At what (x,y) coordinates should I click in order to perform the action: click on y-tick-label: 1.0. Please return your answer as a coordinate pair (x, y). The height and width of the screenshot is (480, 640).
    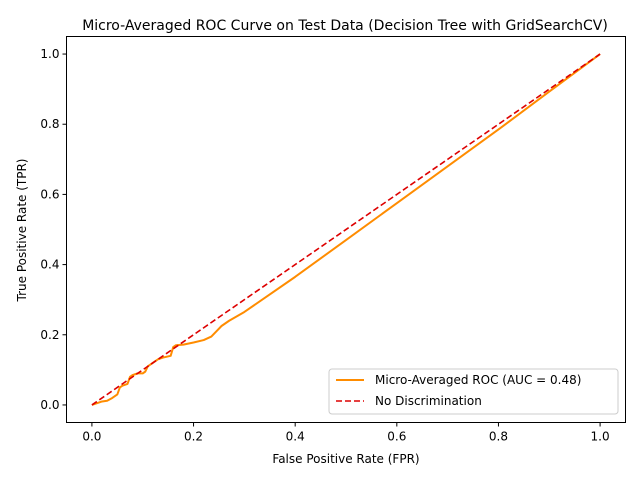
    Looking at the image, I should click on (49, 54).